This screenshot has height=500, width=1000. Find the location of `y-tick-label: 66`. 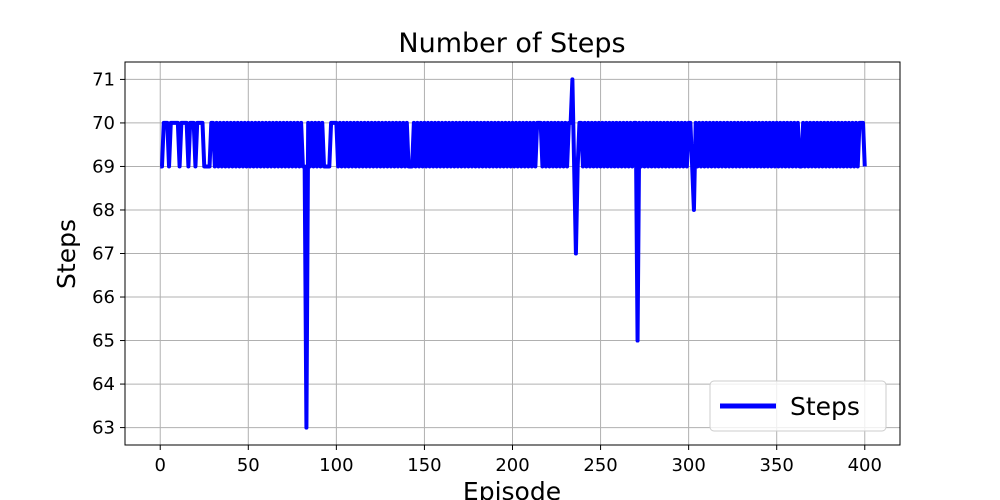

y-tick-label: 66 is located at coordinates (103, 297).